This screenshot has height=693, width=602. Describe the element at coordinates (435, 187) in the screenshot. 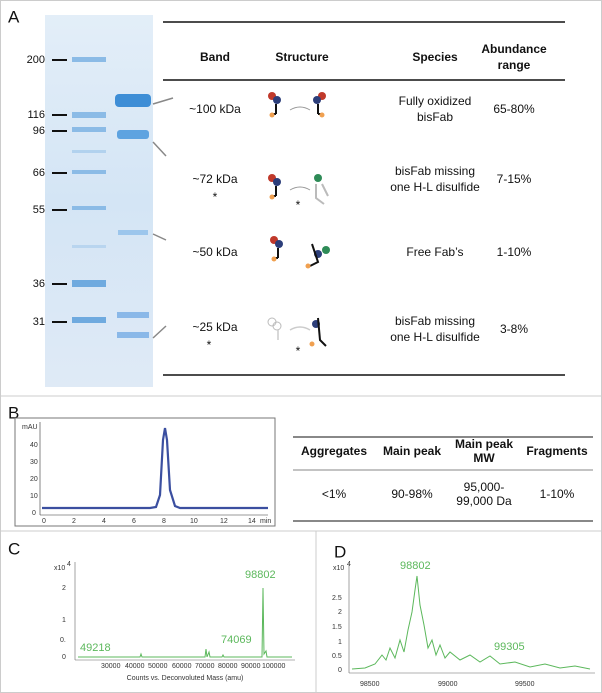

I see `species: one H-L disulfide` at that location.